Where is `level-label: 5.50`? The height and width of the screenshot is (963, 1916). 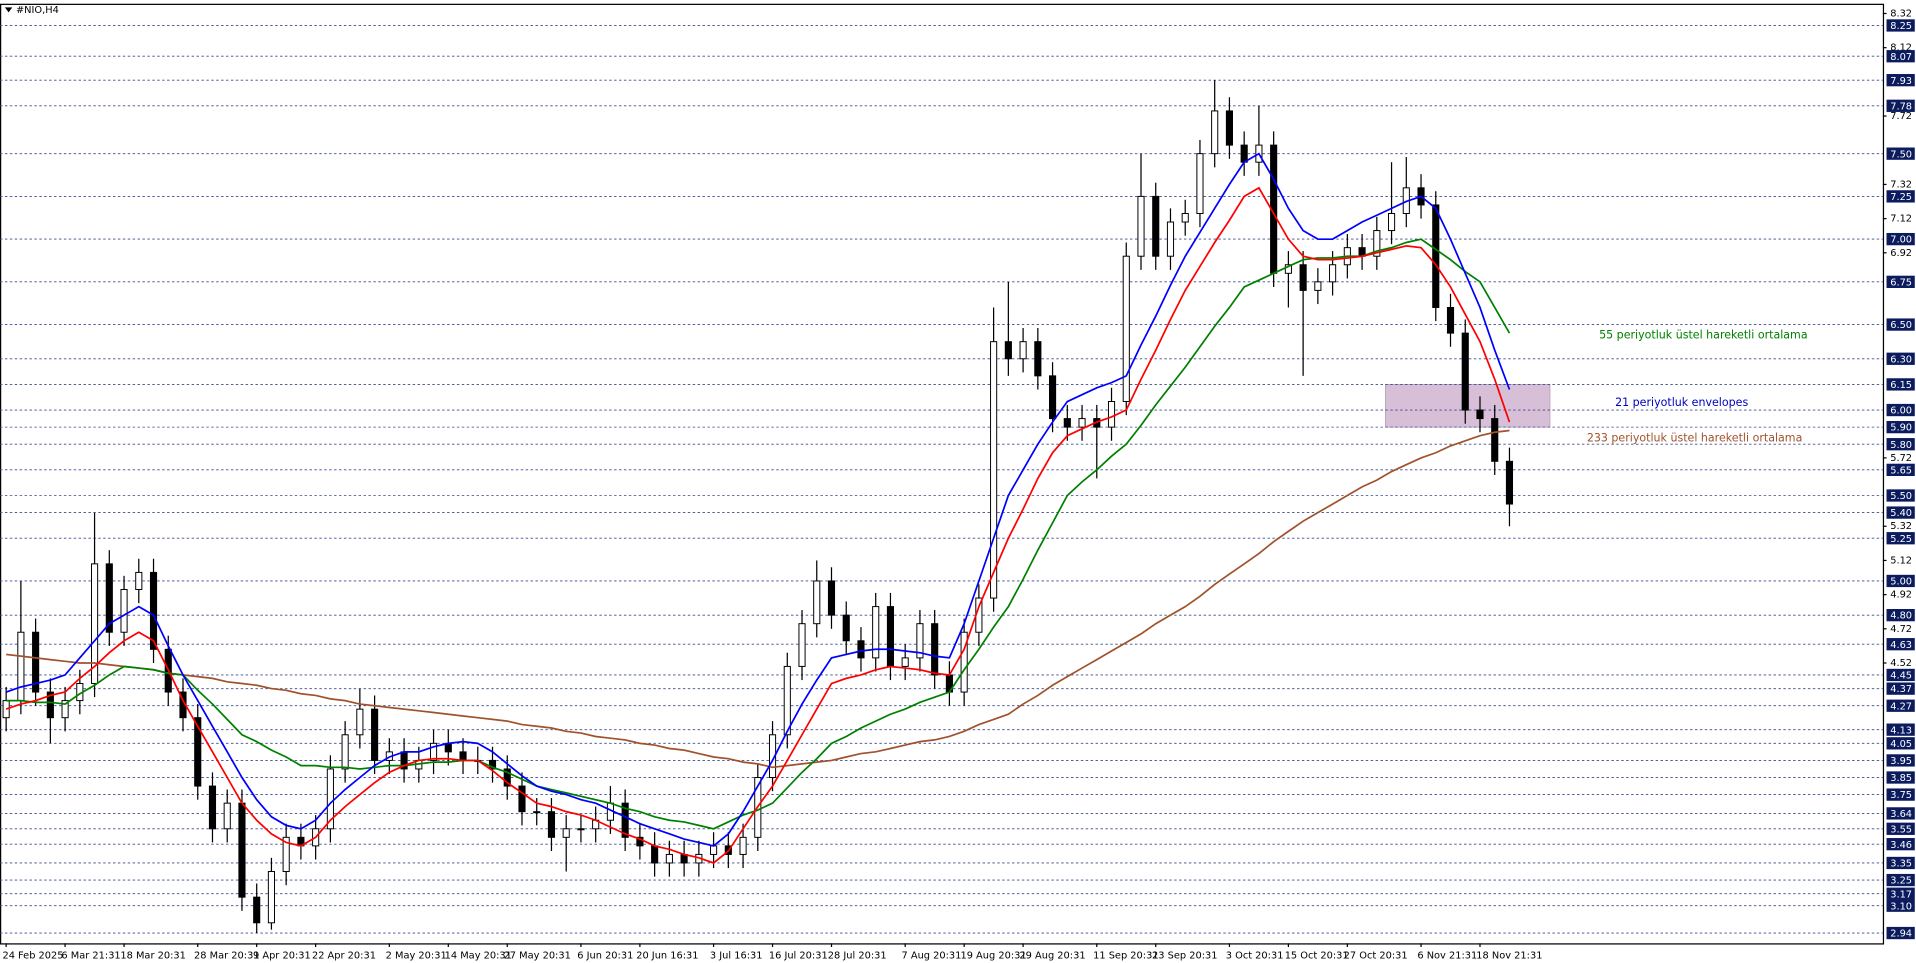
level-label: 5.50 is located at coordinates (1901, 496).